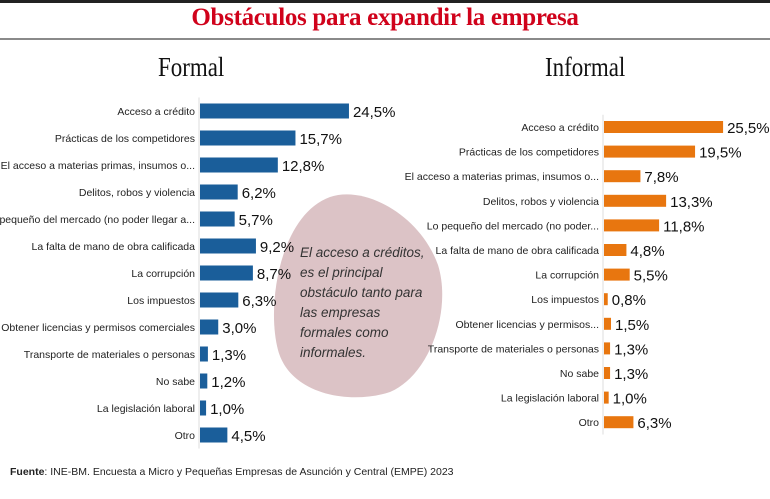  What do you see at coordinates (342, 272) in the screenshot?
I see `annotation-line: es el principal` at bounding box center [342, 272].